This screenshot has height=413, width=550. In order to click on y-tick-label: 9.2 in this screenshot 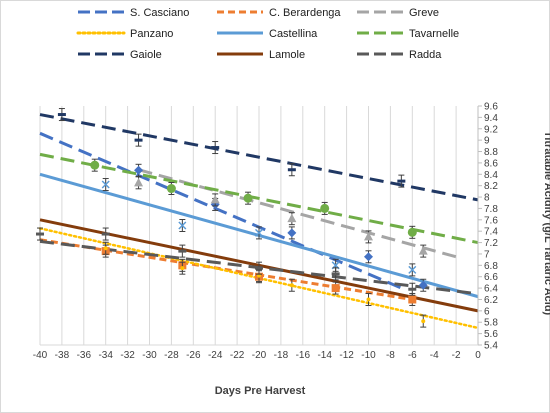, I will do `click(491, 129)`.